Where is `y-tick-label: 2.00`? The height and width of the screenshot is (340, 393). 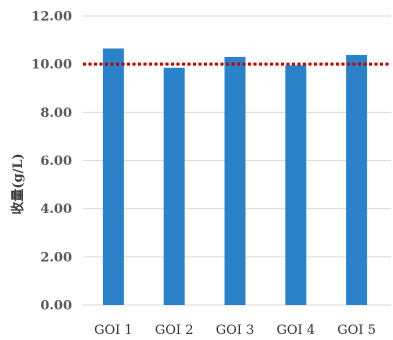
y-tick-label: 2.00 is located at coordinates (56, 257).